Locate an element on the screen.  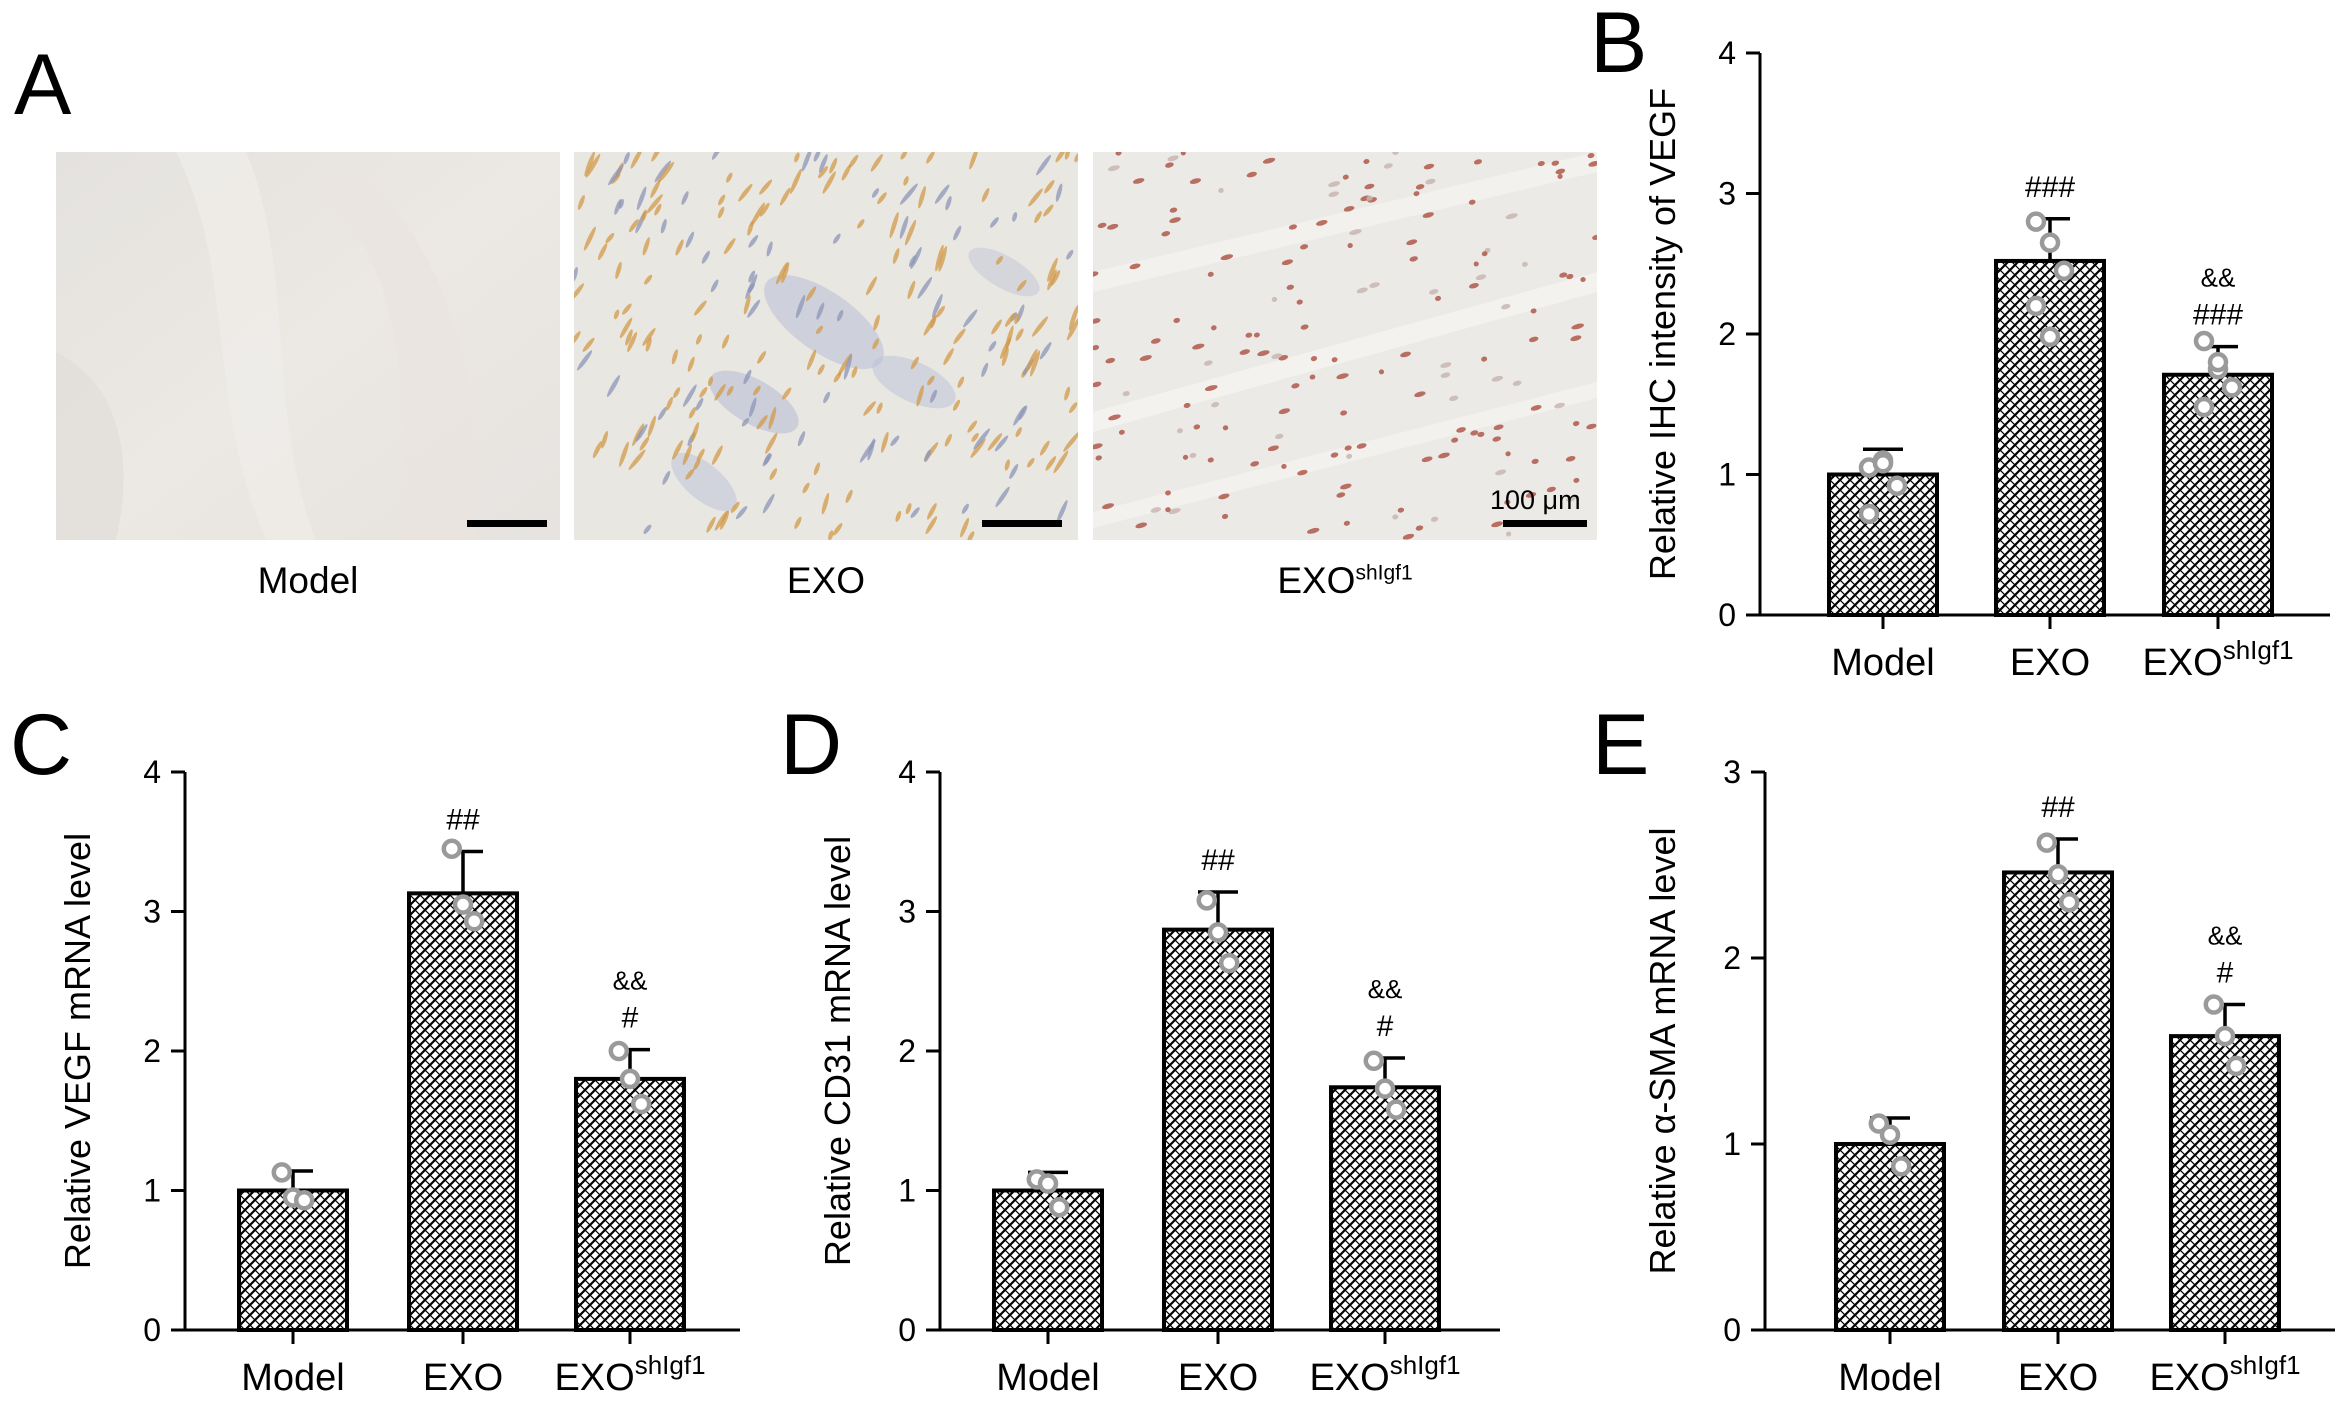
significance-label: && is located at coordinates (630, 981).